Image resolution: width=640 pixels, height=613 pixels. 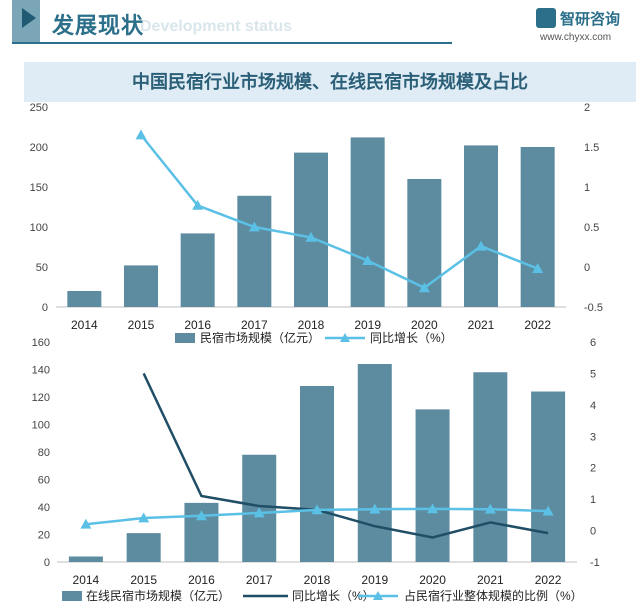 What do you see at coordinates (98, 25) in the screenshot?
I see `section-title: 发展现状` at bounding box center [98, 25].